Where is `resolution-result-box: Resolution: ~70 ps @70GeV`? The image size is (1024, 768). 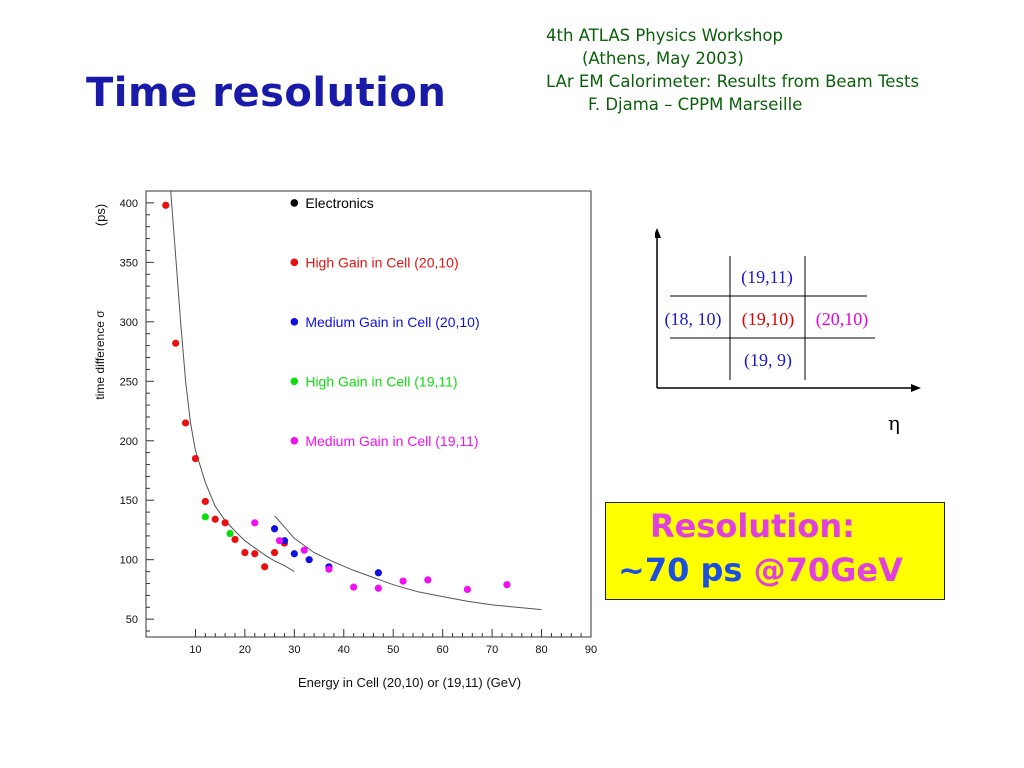 resolution-result-box: Resolution: ~70 ps @70GeV is located at coordinates (775, 551).